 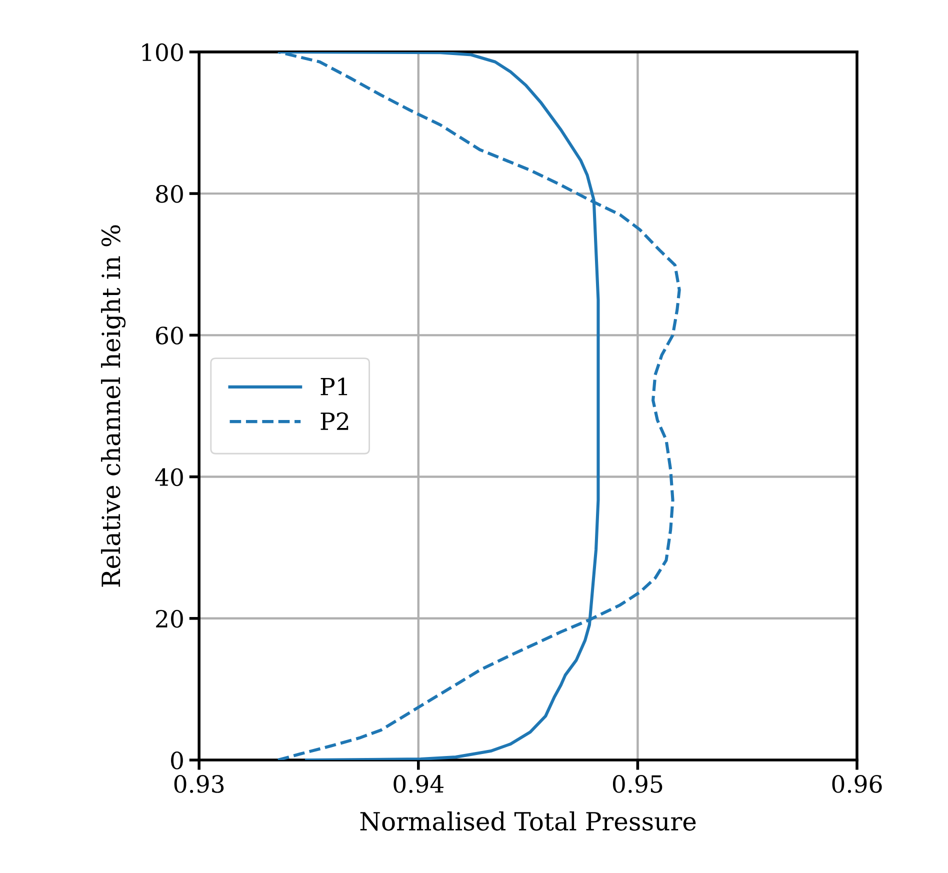 What do you see at coordinates (334, 421) in the screenshot?
I see `legend-label: P2` at bounding box center [334, 421].